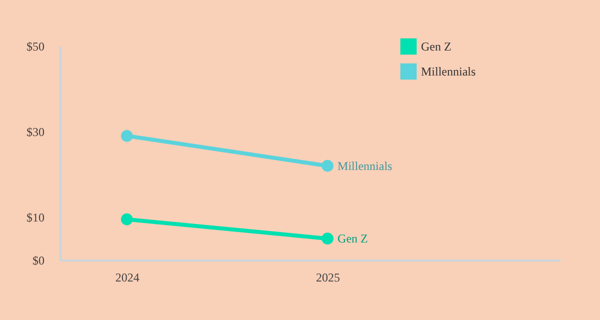  I want to click on x-tick-label: 2024, so click(127, 277).